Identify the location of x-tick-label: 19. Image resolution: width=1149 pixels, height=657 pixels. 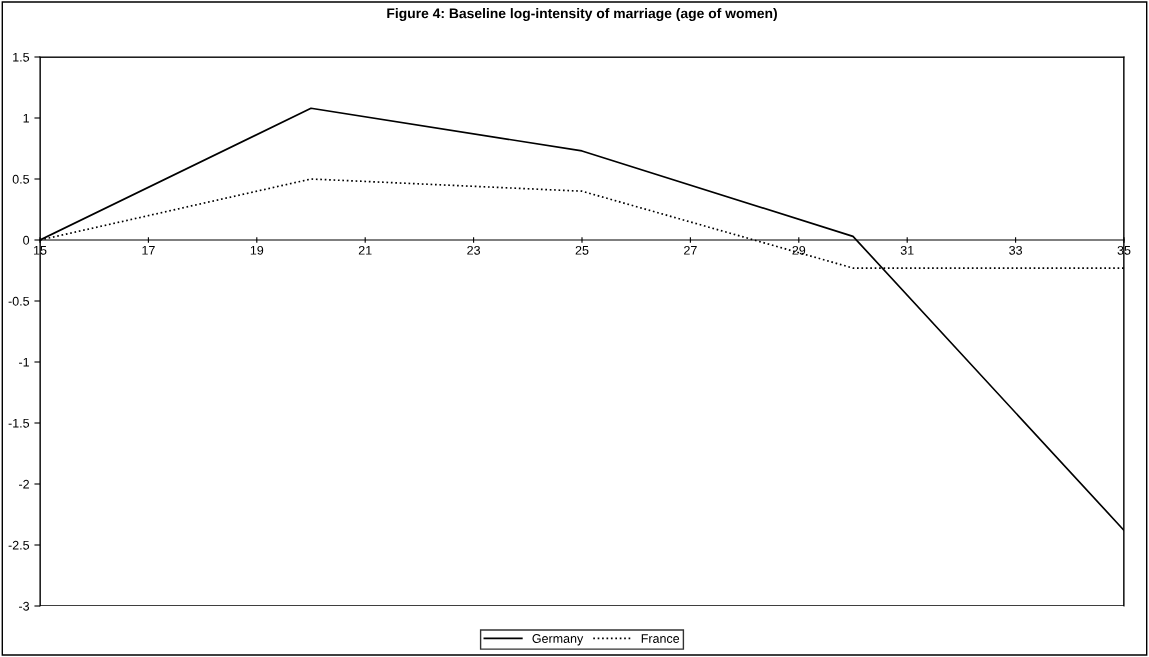
(257, 250).